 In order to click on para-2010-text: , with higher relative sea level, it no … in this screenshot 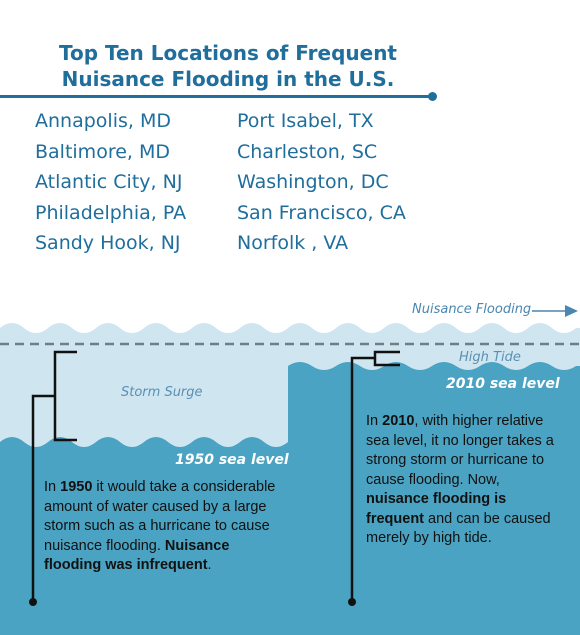, I will do `click(460, 450)`.